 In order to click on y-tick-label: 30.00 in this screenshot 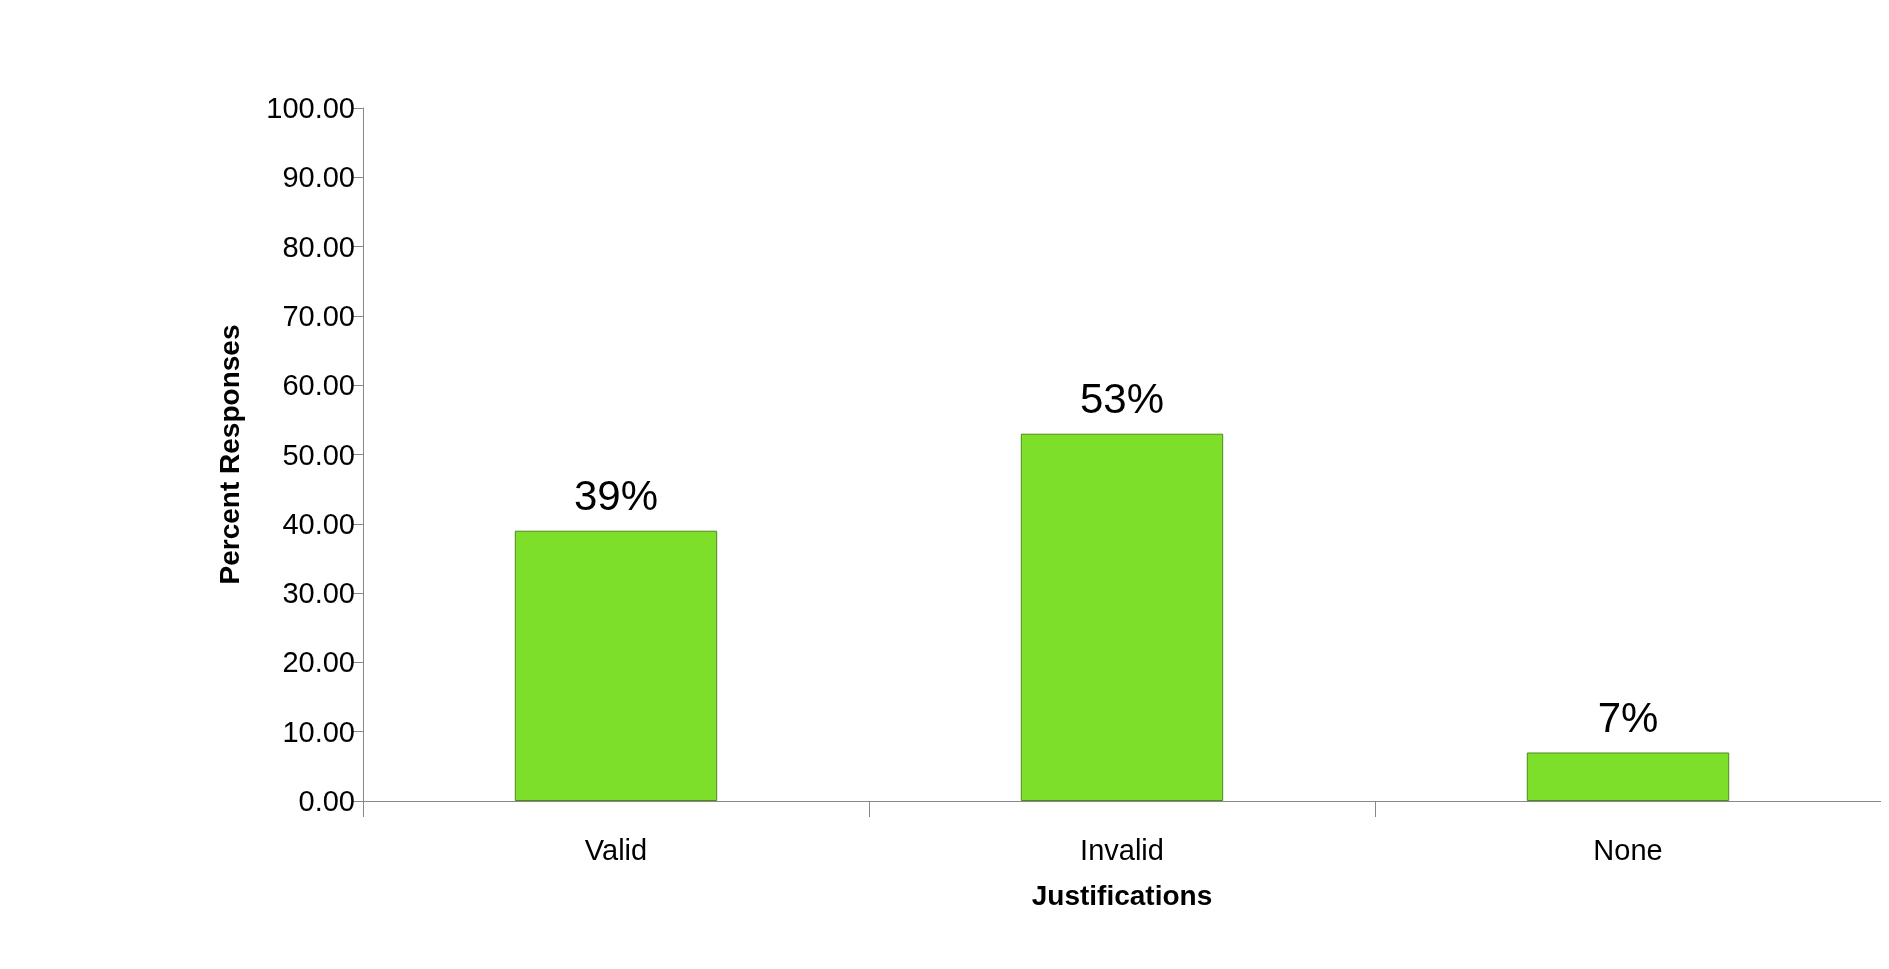, I will do `click(318, 593)`.